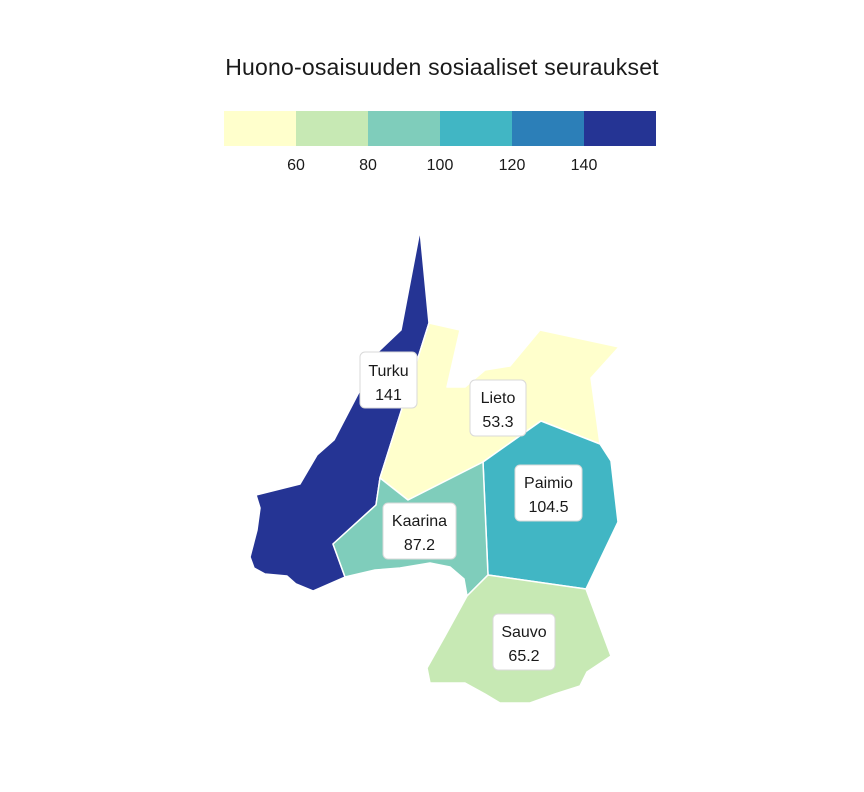  I want to click on legend-tick-140: 140, so click(584, 165).